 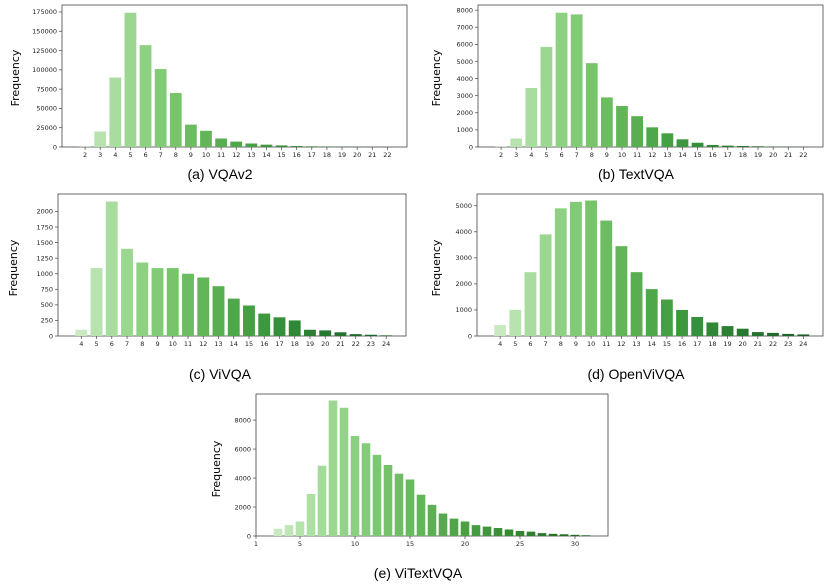 What do you see at coordinates (46, 109) in the screenshot?
I see `y-tick-label: 50000` at bounding box center [46, 109].